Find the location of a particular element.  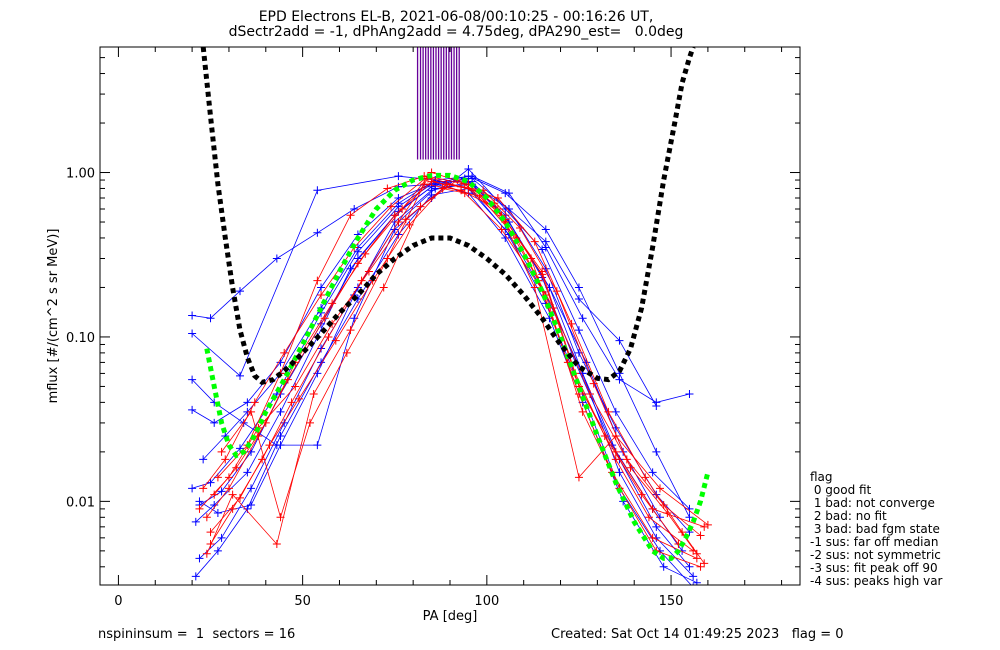

legend-entry: 3 bad: bad fgm state is located at coordinates (875, 529).